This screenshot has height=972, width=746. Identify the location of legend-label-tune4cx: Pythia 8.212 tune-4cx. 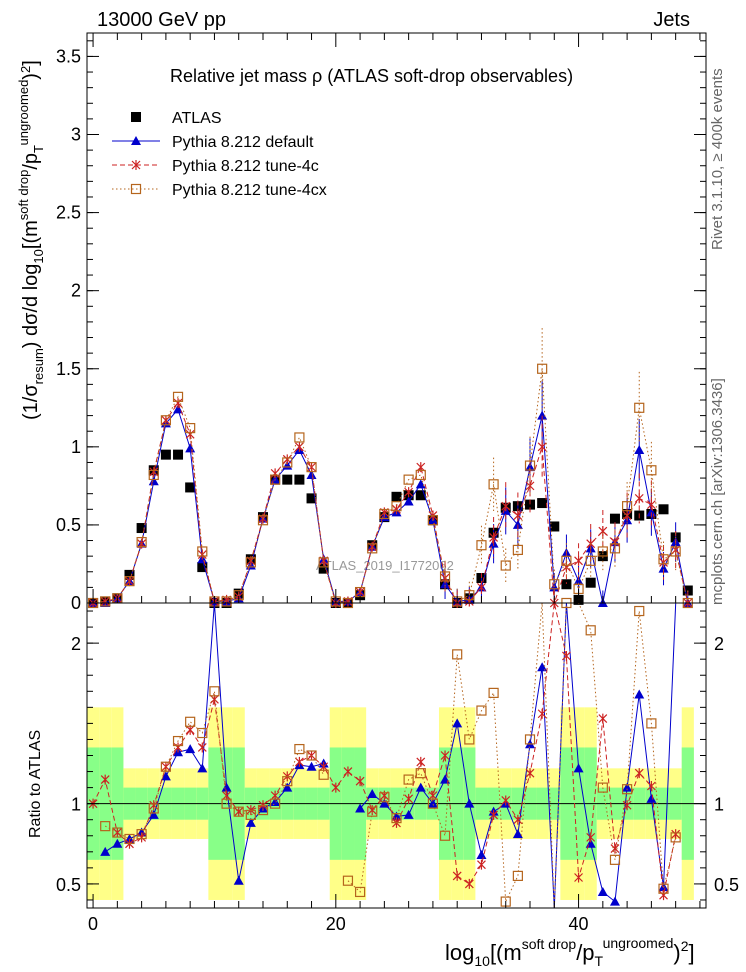
(249, 190).